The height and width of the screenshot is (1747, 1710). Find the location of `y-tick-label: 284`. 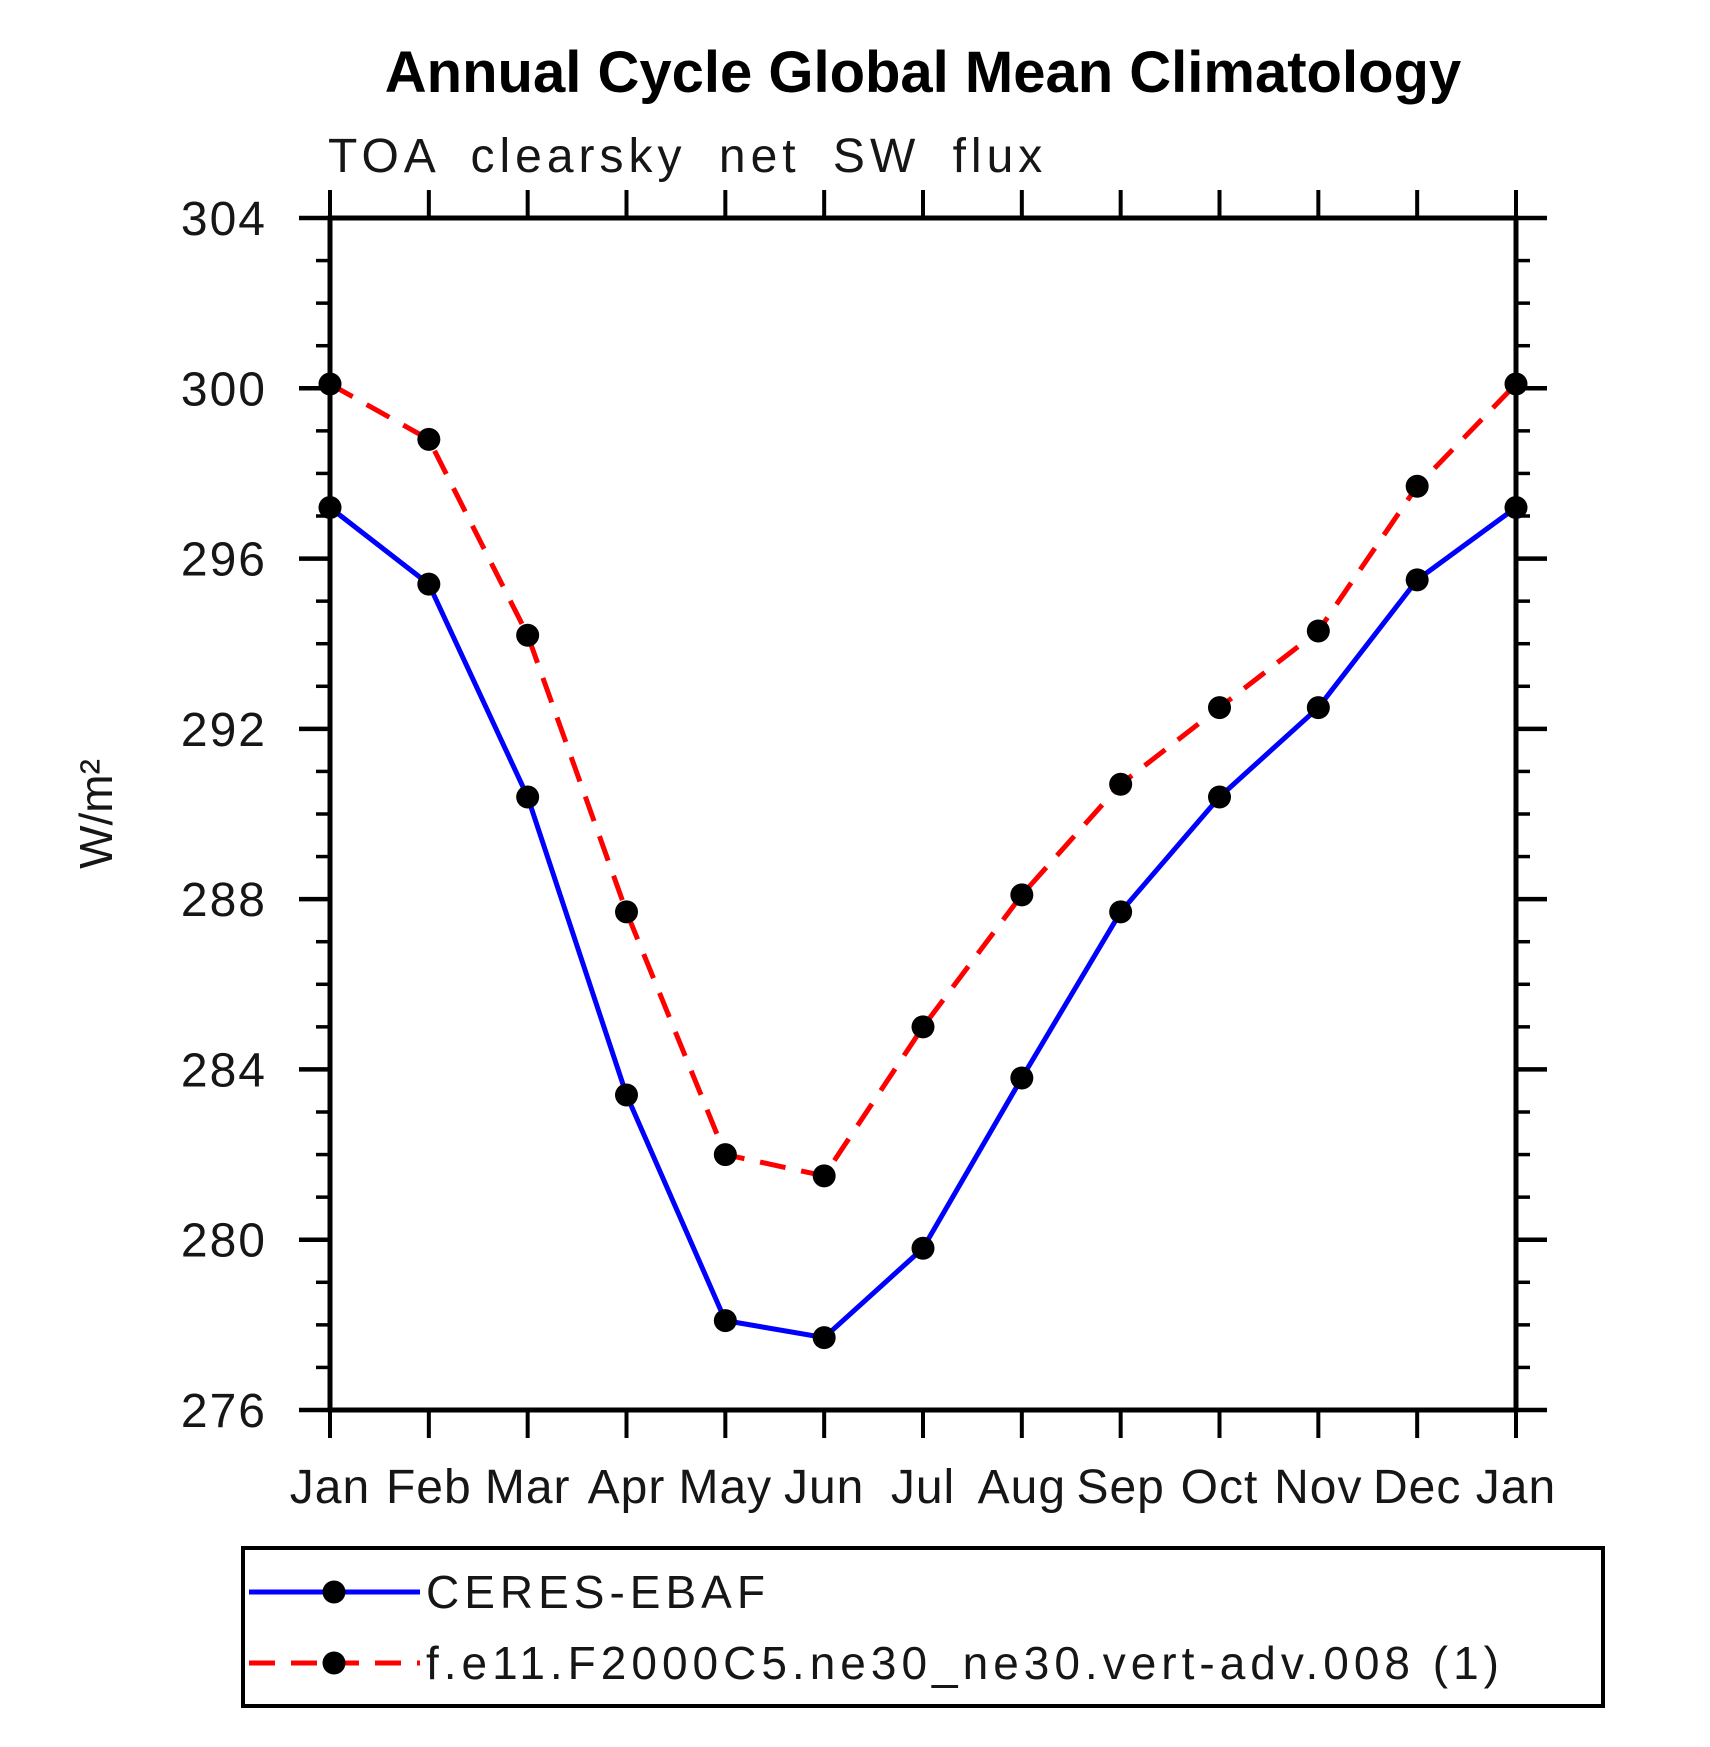

y-tick-label: 284 is located at coordinates (224, 1070).